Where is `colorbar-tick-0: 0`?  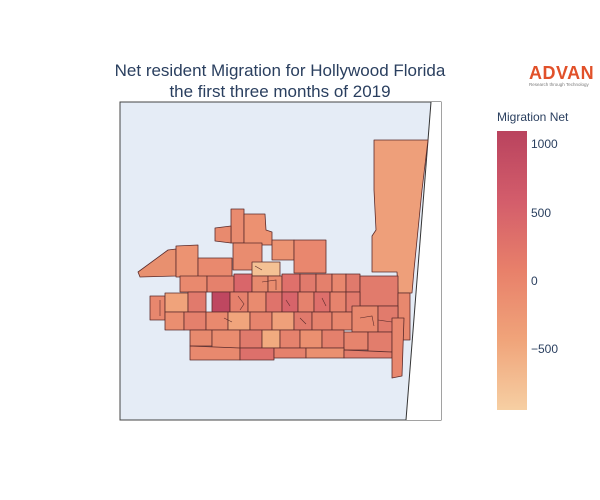
colorbar-tick-0: 0 is located at coordinates (534, 281).